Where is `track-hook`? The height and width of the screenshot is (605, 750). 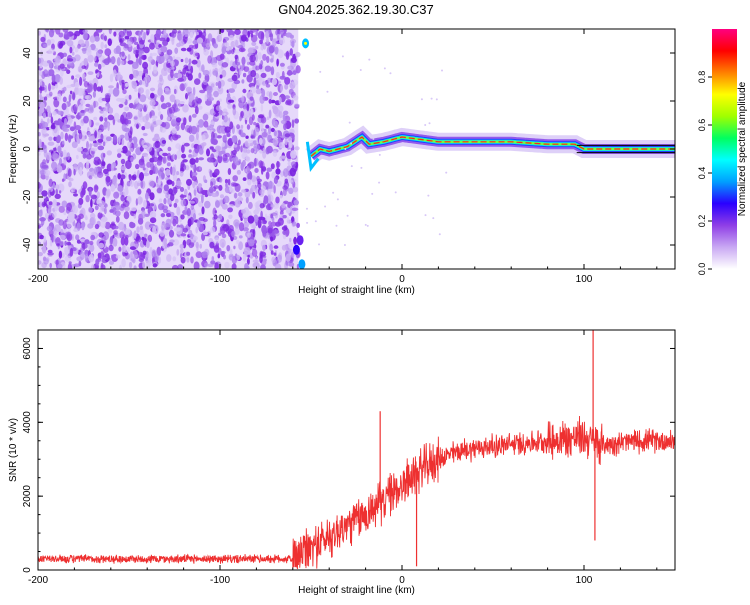
track-hook is located at coordinates (312, 156).